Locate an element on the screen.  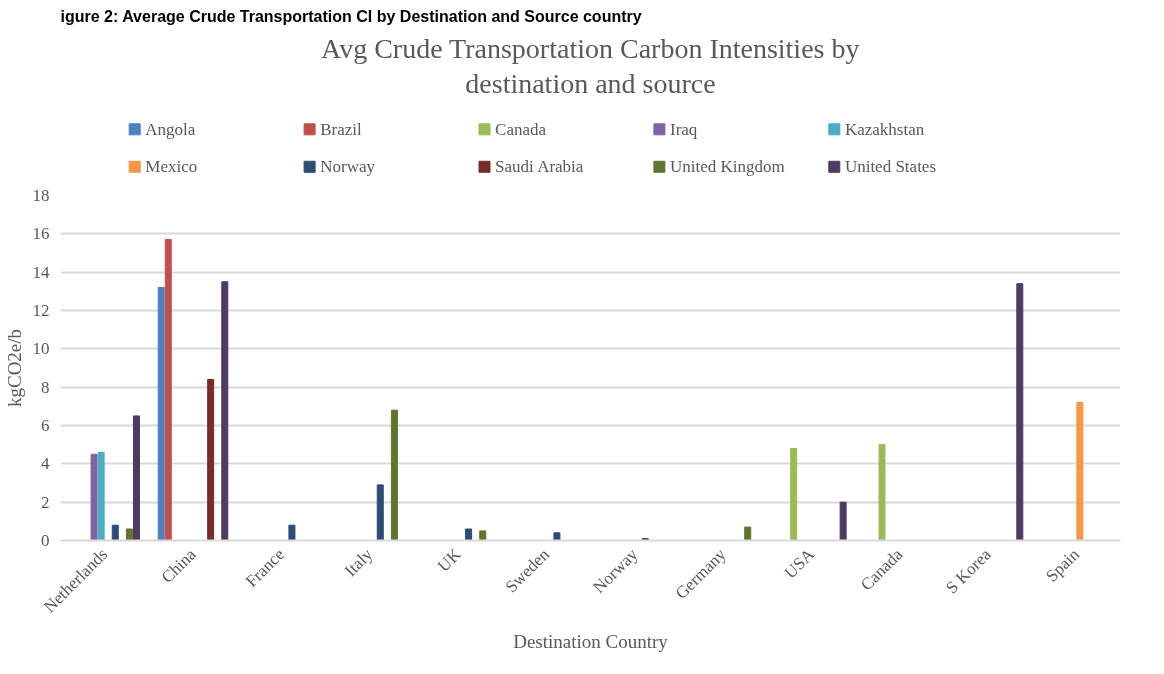
y-tick-label: 8 is located at coordinates (45, 387).